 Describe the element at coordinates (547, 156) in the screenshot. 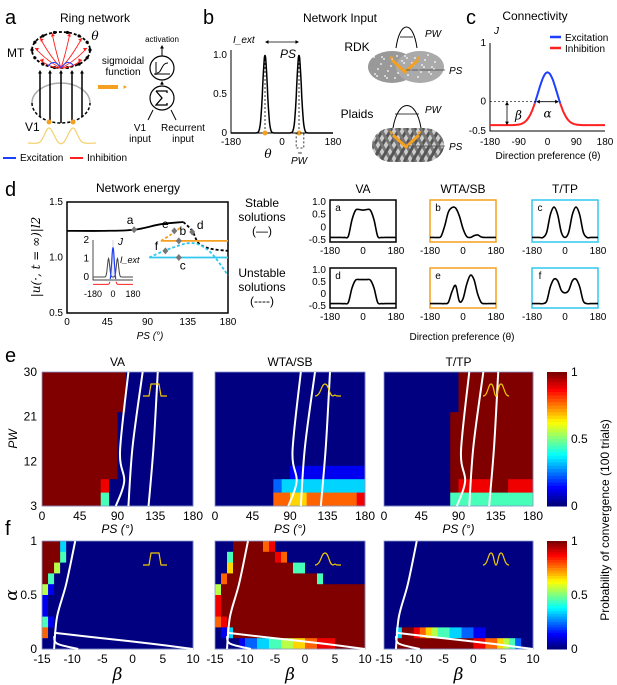

I see `c-xlabel: Direction preference (θ)` at that location.